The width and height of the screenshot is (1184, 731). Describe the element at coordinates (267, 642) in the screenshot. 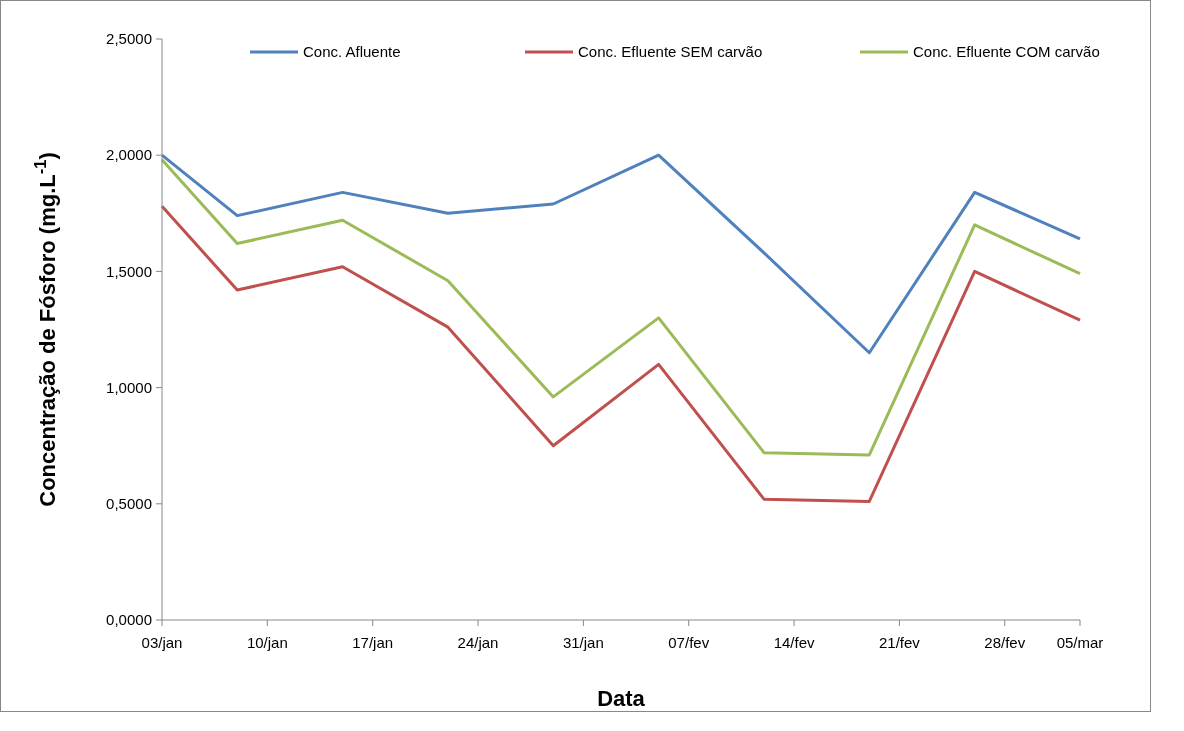

I see `x-tick-label: 10/jan` at that location.